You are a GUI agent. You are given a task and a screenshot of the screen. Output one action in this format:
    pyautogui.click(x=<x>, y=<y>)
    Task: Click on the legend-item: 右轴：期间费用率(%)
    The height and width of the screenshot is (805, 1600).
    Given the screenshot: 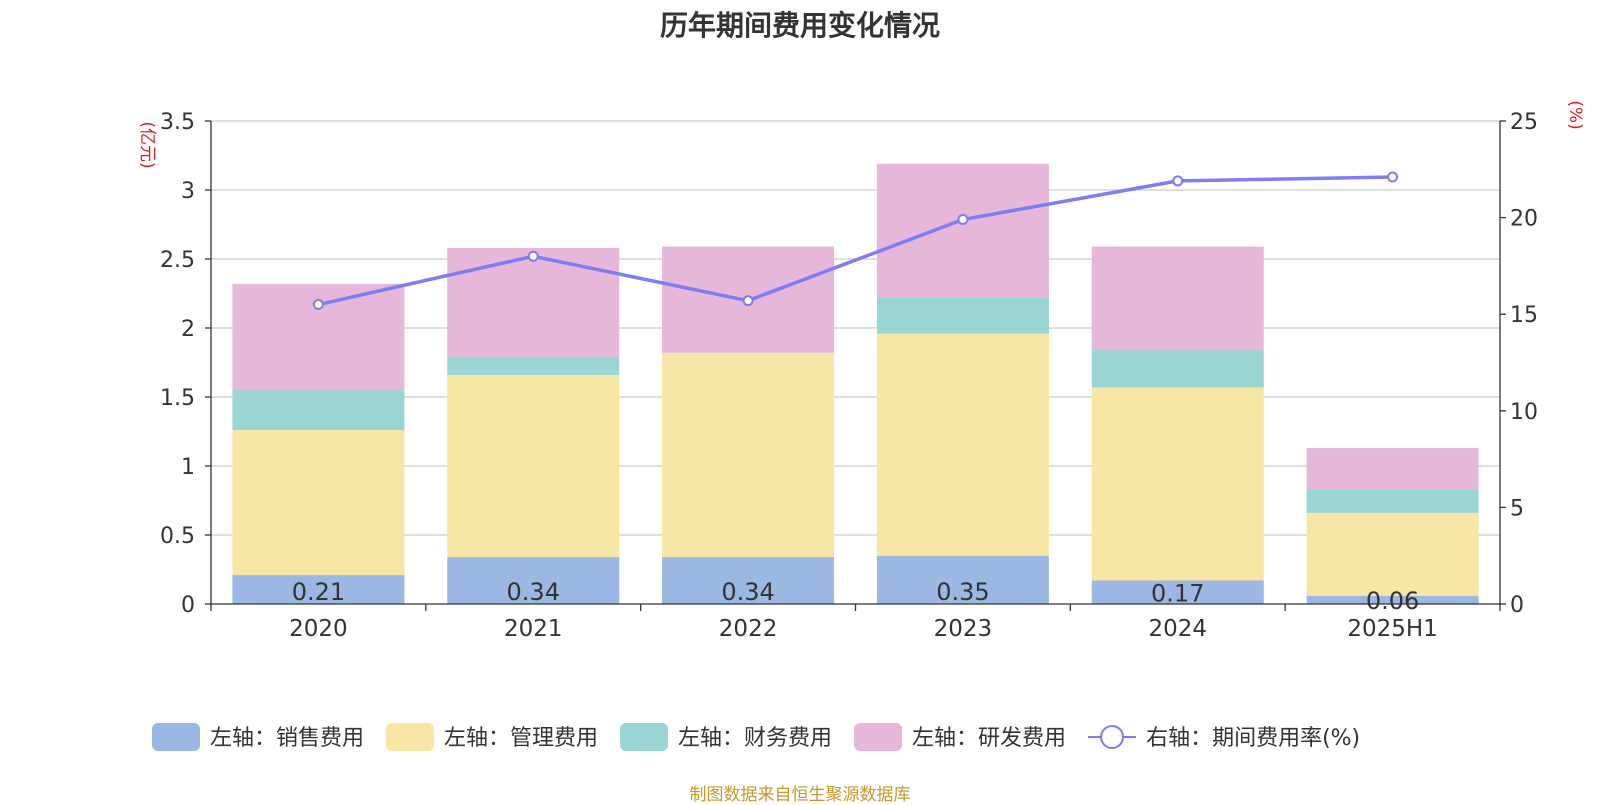 What is the action you would take?
    pyautogui.click(x=1224, y=738)
    